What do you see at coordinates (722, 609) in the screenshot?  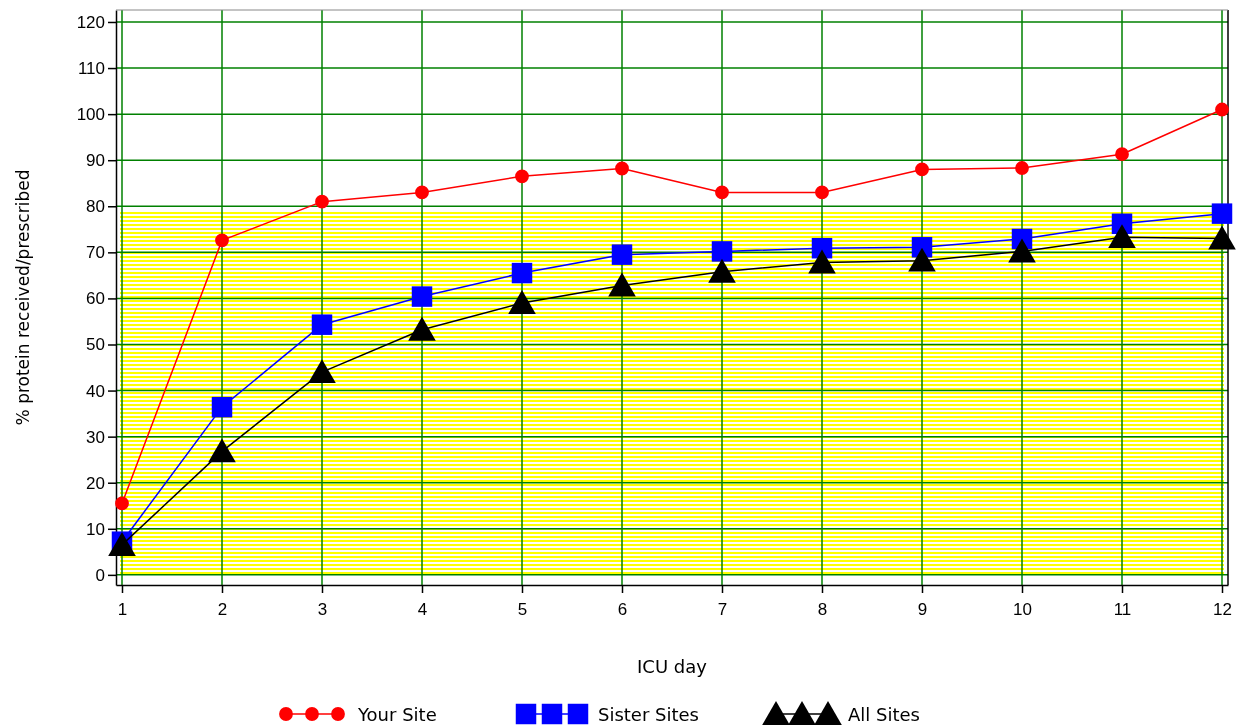 I see `x-tick-label: 7` at bounding box center [722, 609].